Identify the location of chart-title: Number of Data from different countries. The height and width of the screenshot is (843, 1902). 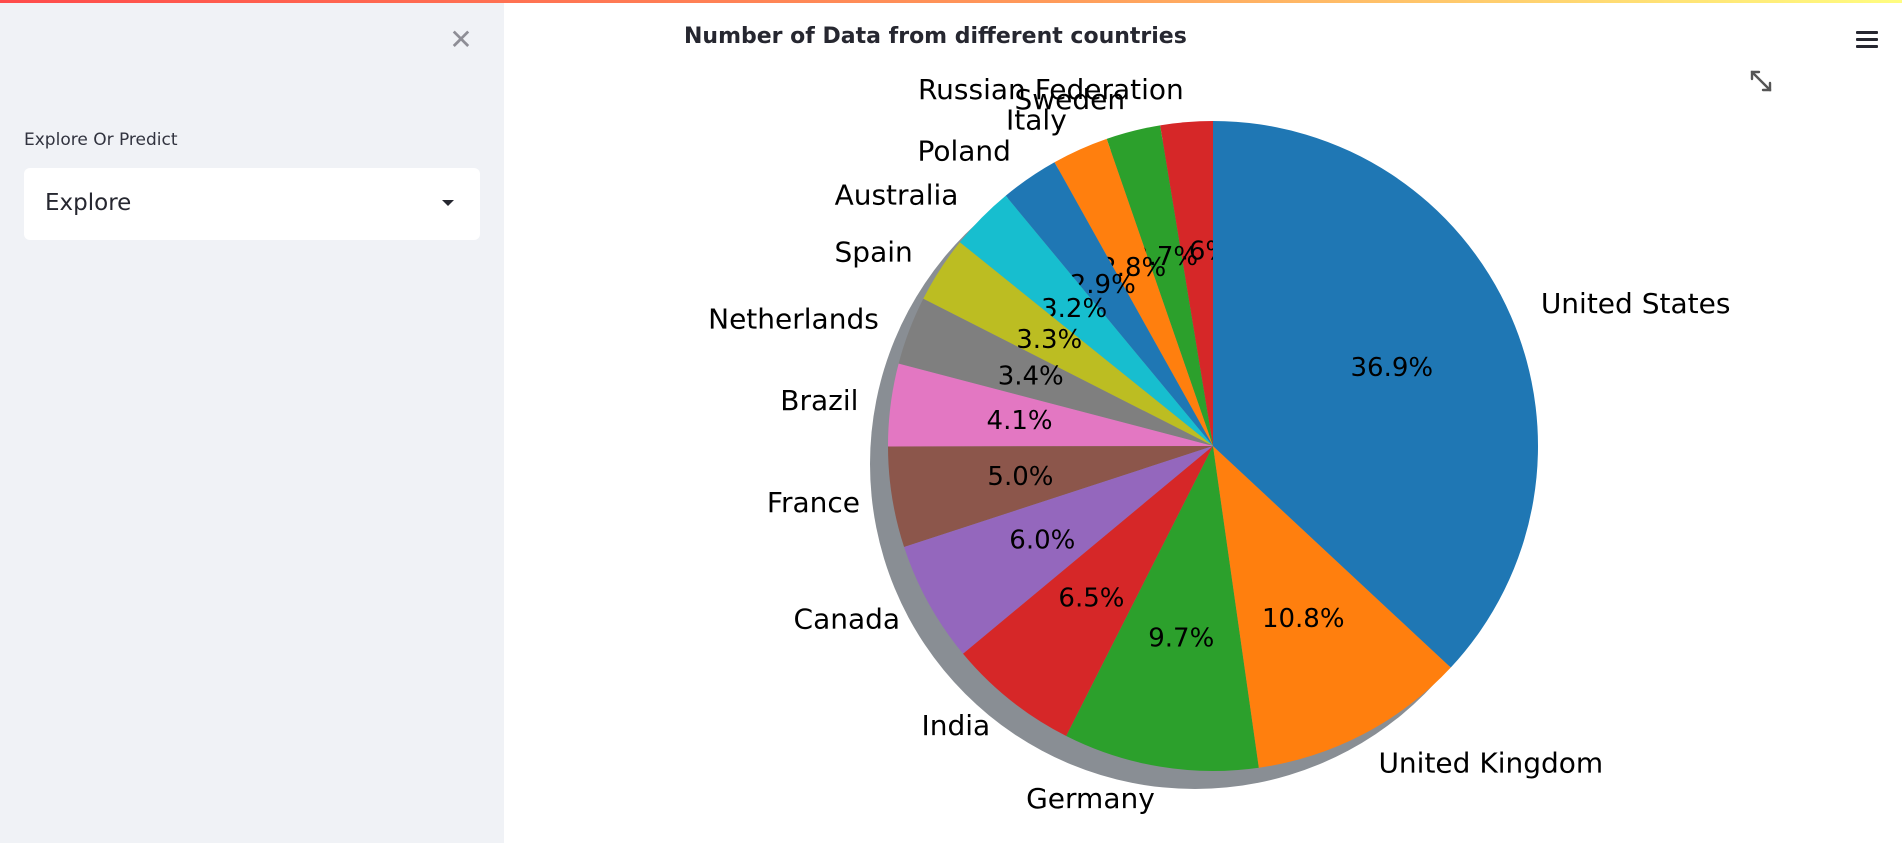
(935, 36).